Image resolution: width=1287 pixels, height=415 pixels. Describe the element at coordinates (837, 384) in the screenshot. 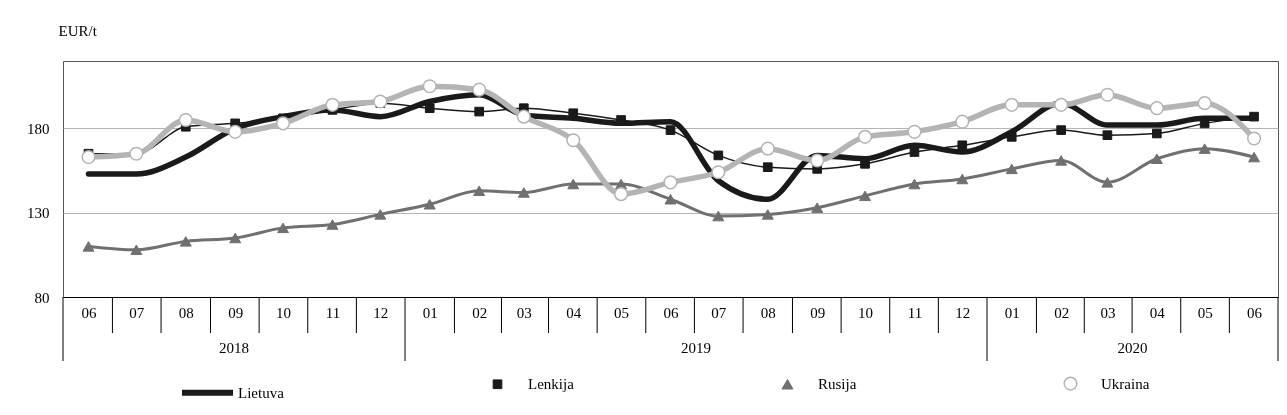

I see `legend-label: Rusija` at that location.